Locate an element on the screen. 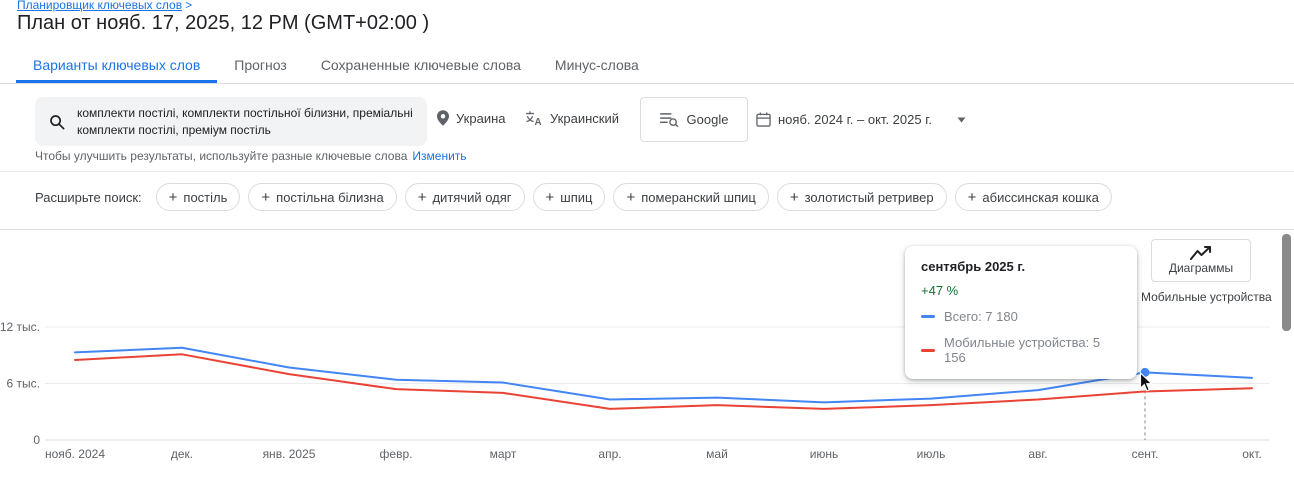 The image size is (1294, 481). chip-label: постільна білизна is located at coordinates (330, 197).